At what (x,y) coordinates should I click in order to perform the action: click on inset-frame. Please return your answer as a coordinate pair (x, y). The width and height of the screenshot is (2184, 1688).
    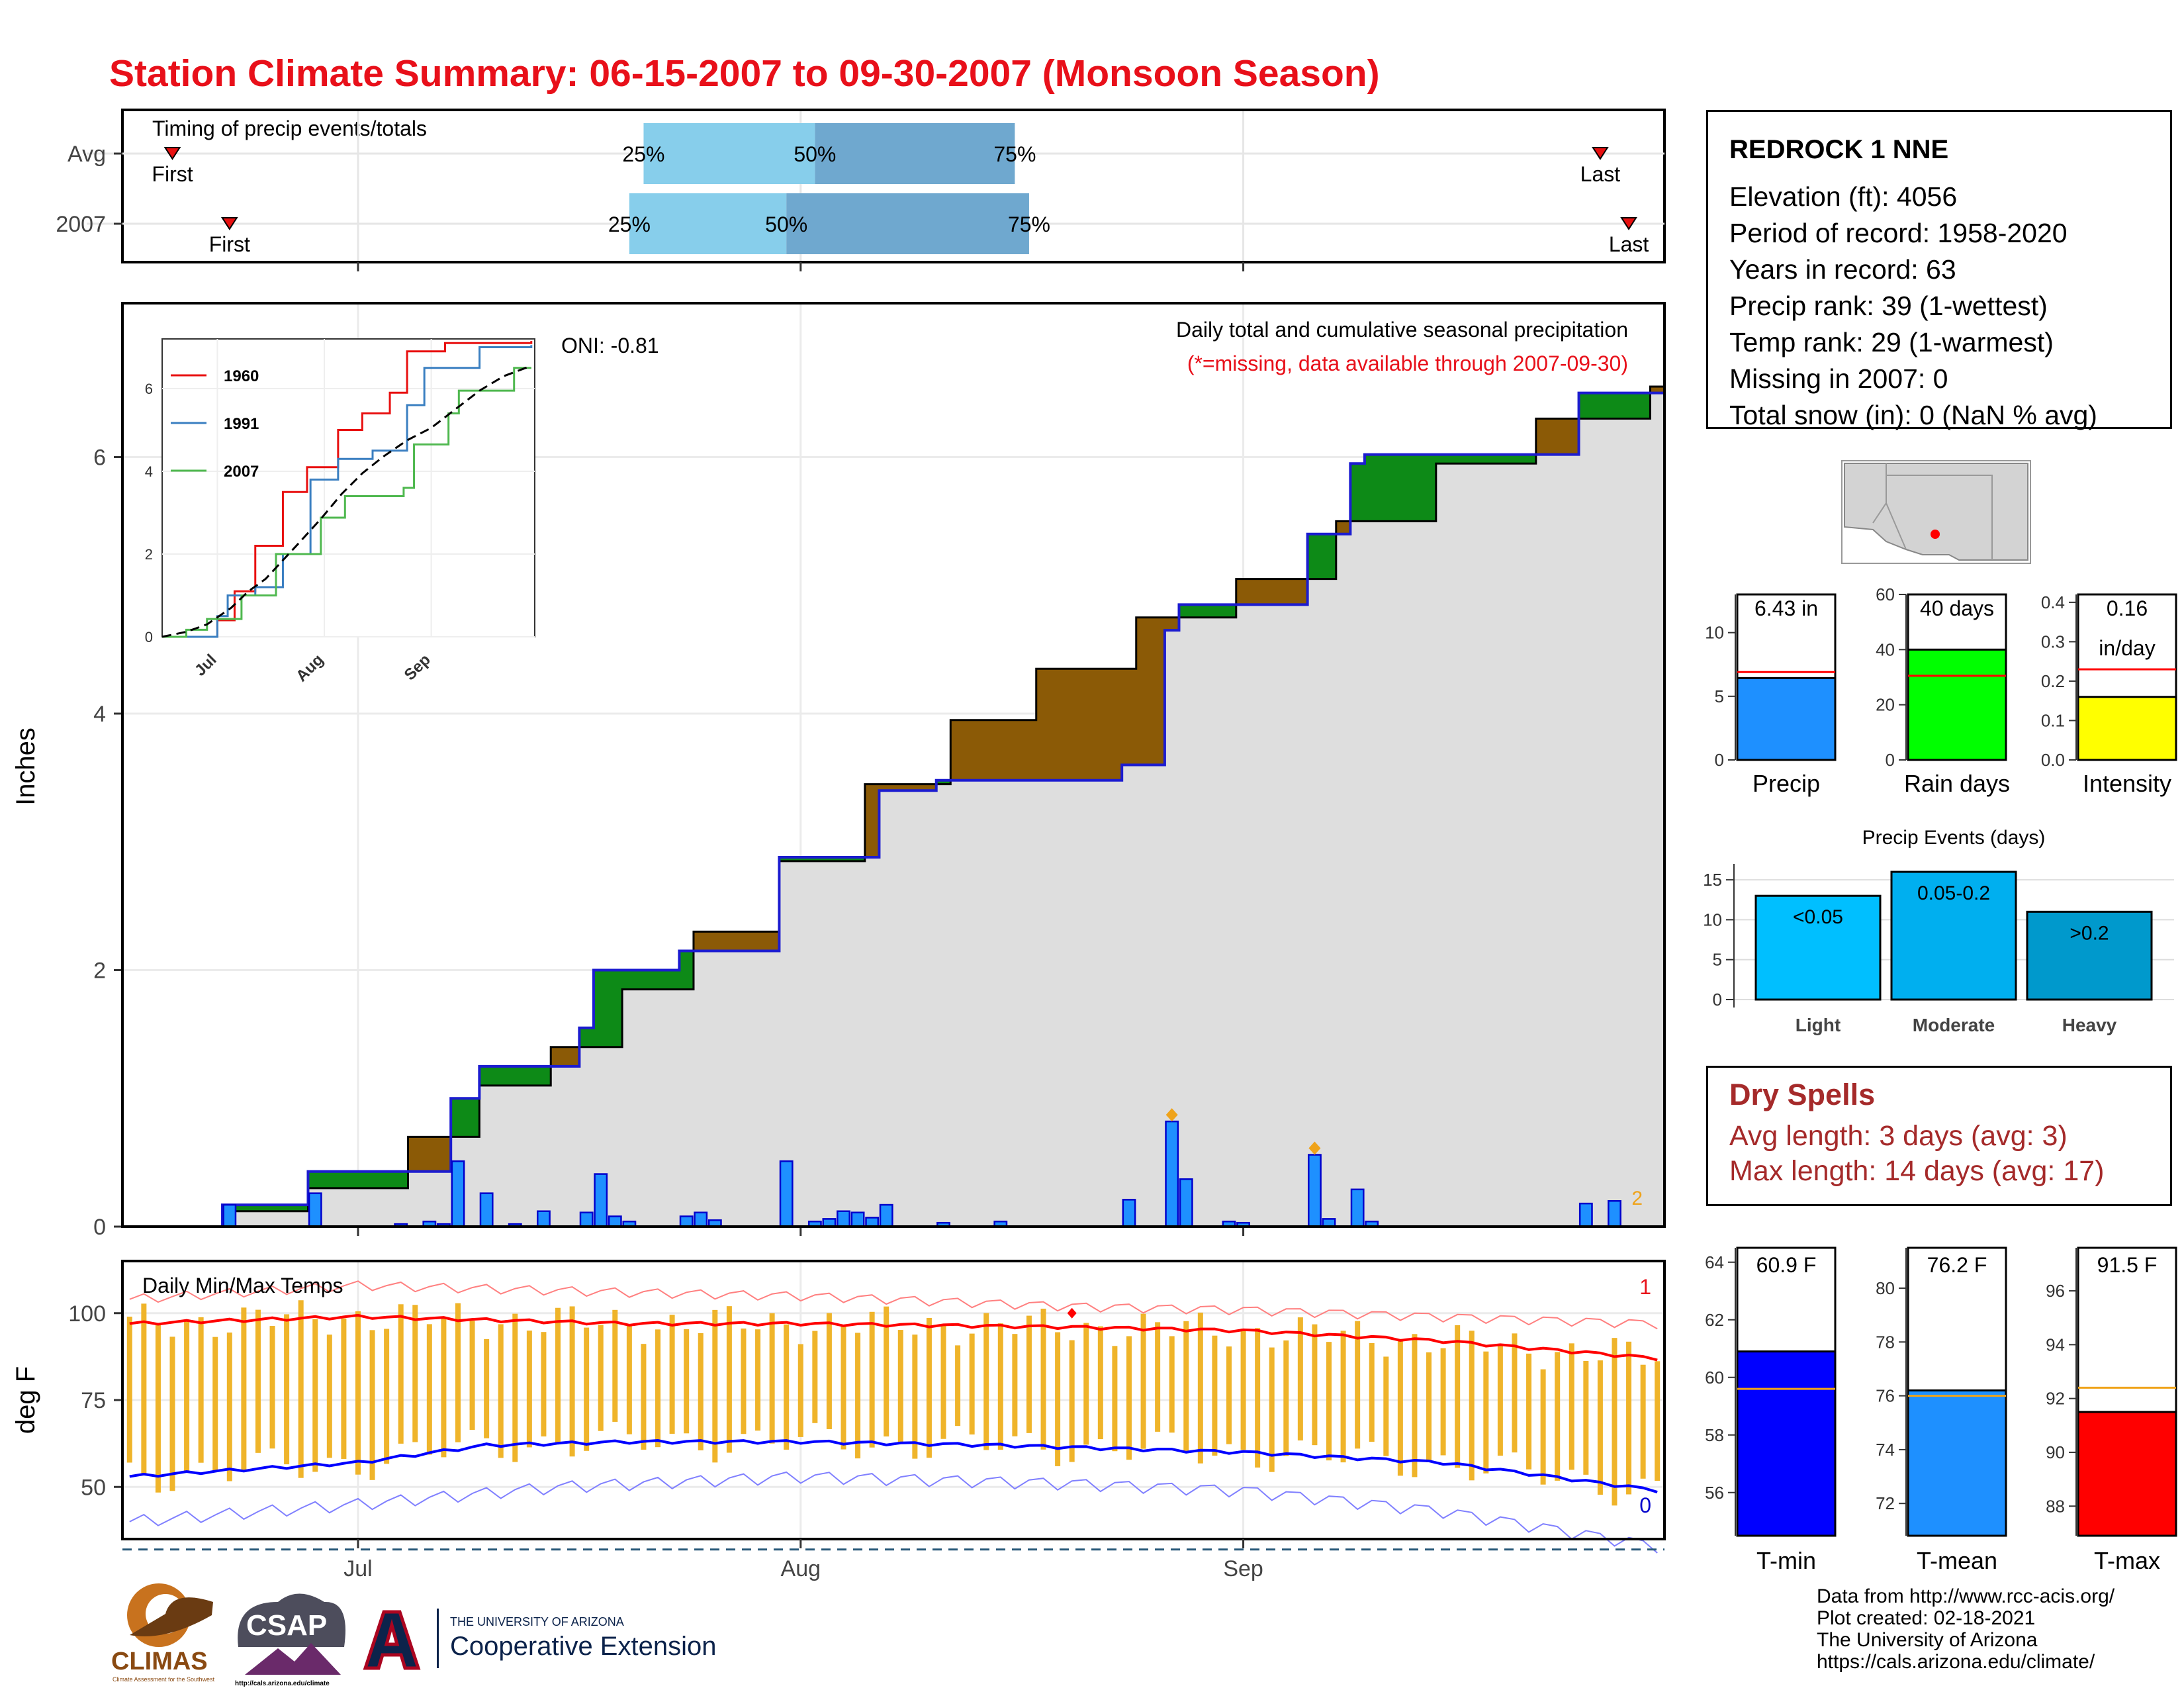
    Looking at the image, I should click on (348, 487).